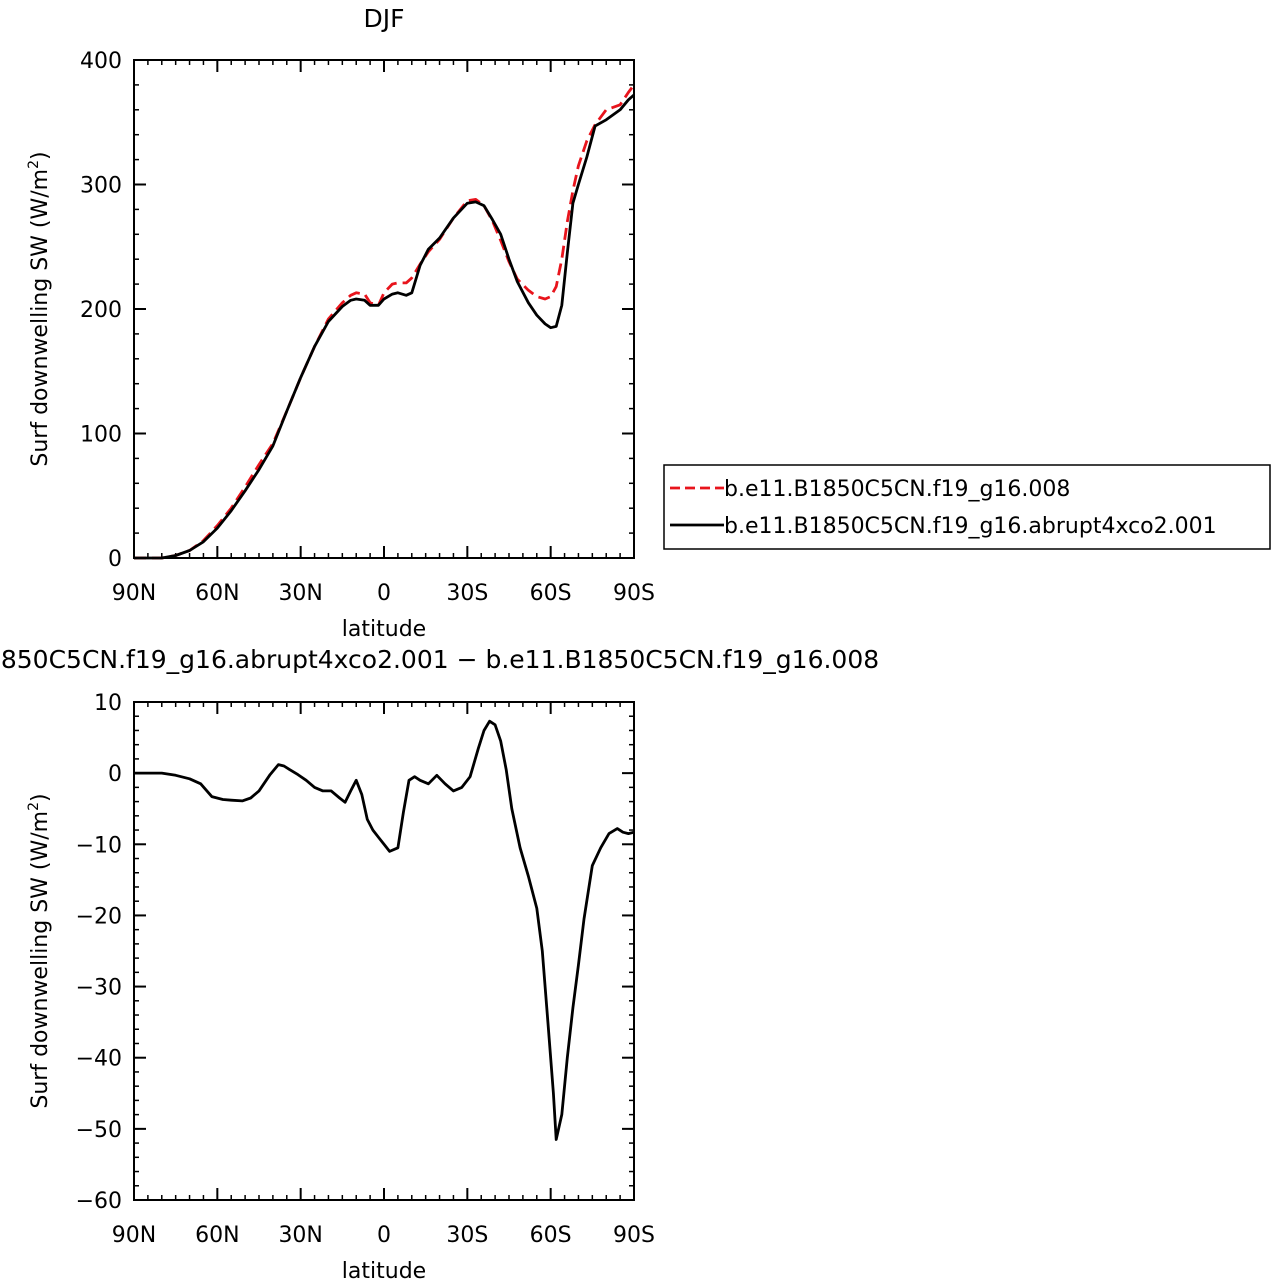 The width and height of the screenshot is (1277, 1286). I want to click on y-tick-label: 10, so click(108, 703).